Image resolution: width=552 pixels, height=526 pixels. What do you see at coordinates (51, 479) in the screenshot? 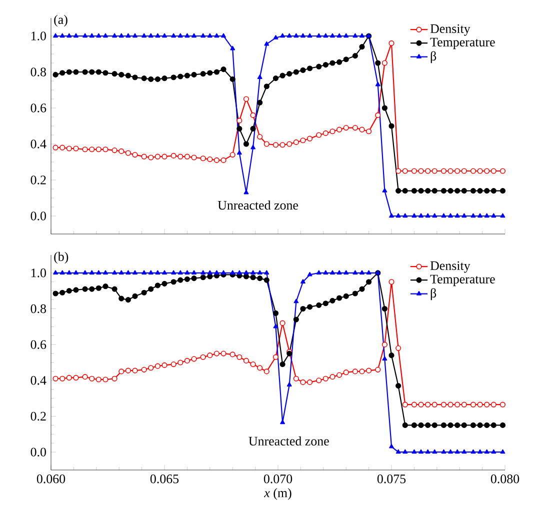
I see `x-tick-label: 0.060` at bounding box center [51, 479].